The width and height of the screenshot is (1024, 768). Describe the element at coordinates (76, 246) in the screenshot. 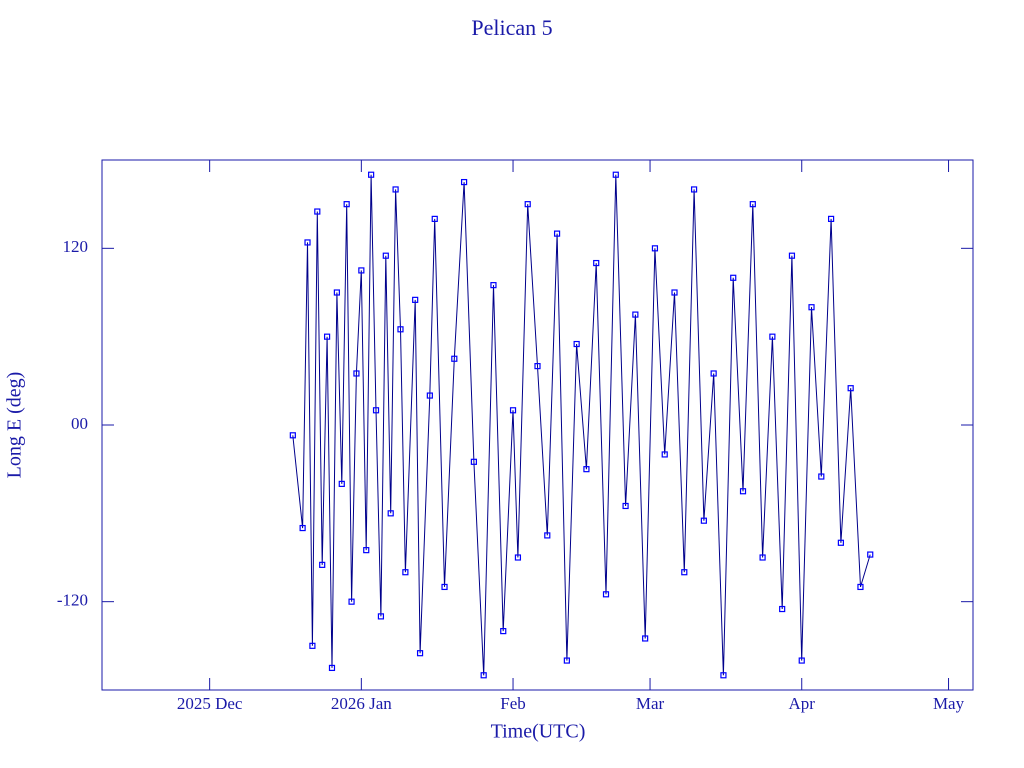

I see `y-tick-label: 120` at that location.